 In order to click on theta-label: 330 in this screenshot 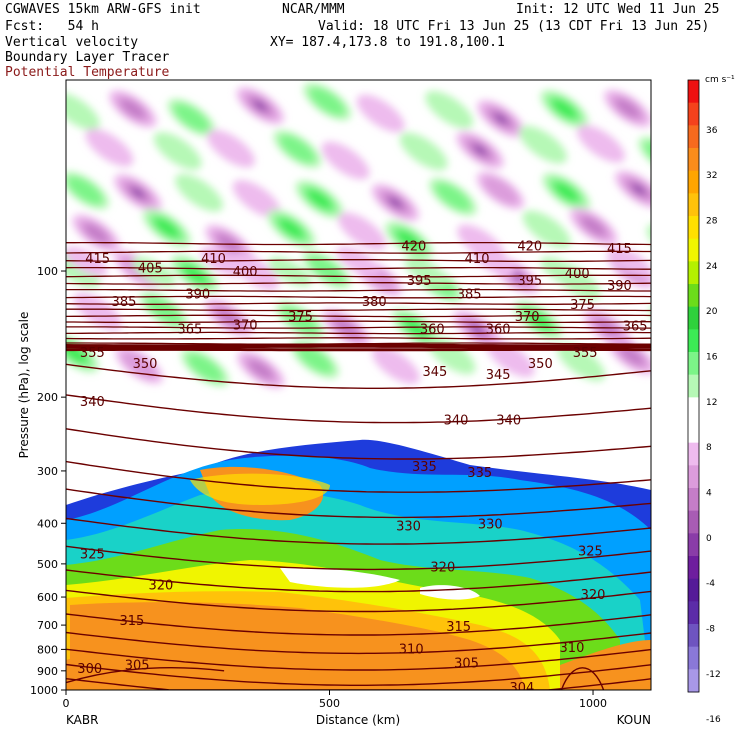, I will do `click(408, 527)`.